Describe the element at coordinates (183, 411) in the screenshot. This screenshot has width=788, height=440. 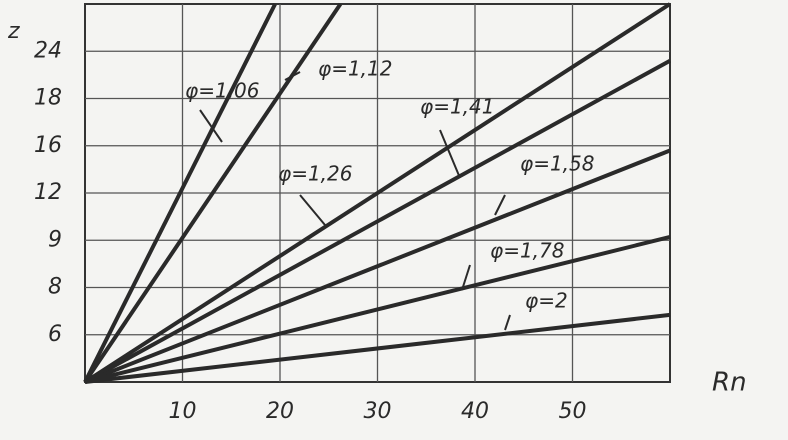
I see `x-tick-label: 10` at that location.